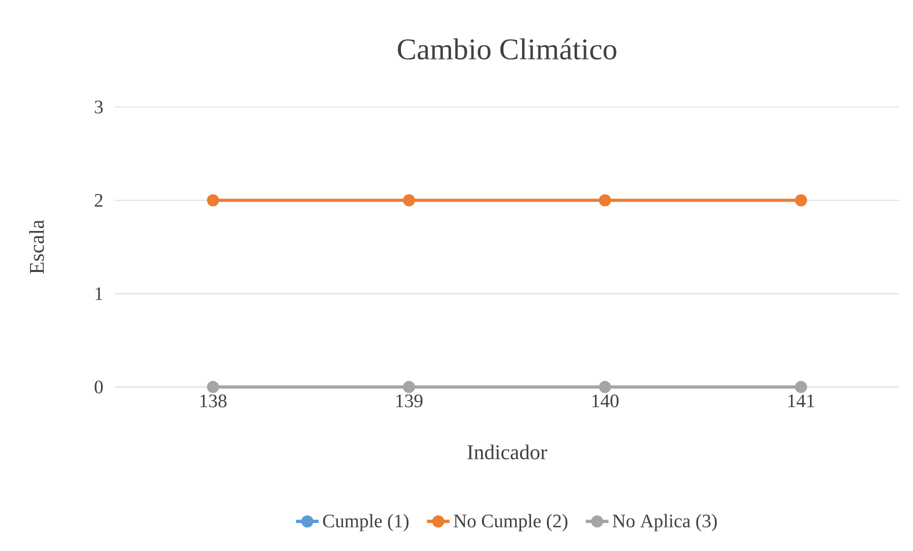 The height and width of the screenshot is (551, 913). Describe the element at coordinates (664, 523) in the screenshot. I see `legend-label: No Aplica (3)` at that location.